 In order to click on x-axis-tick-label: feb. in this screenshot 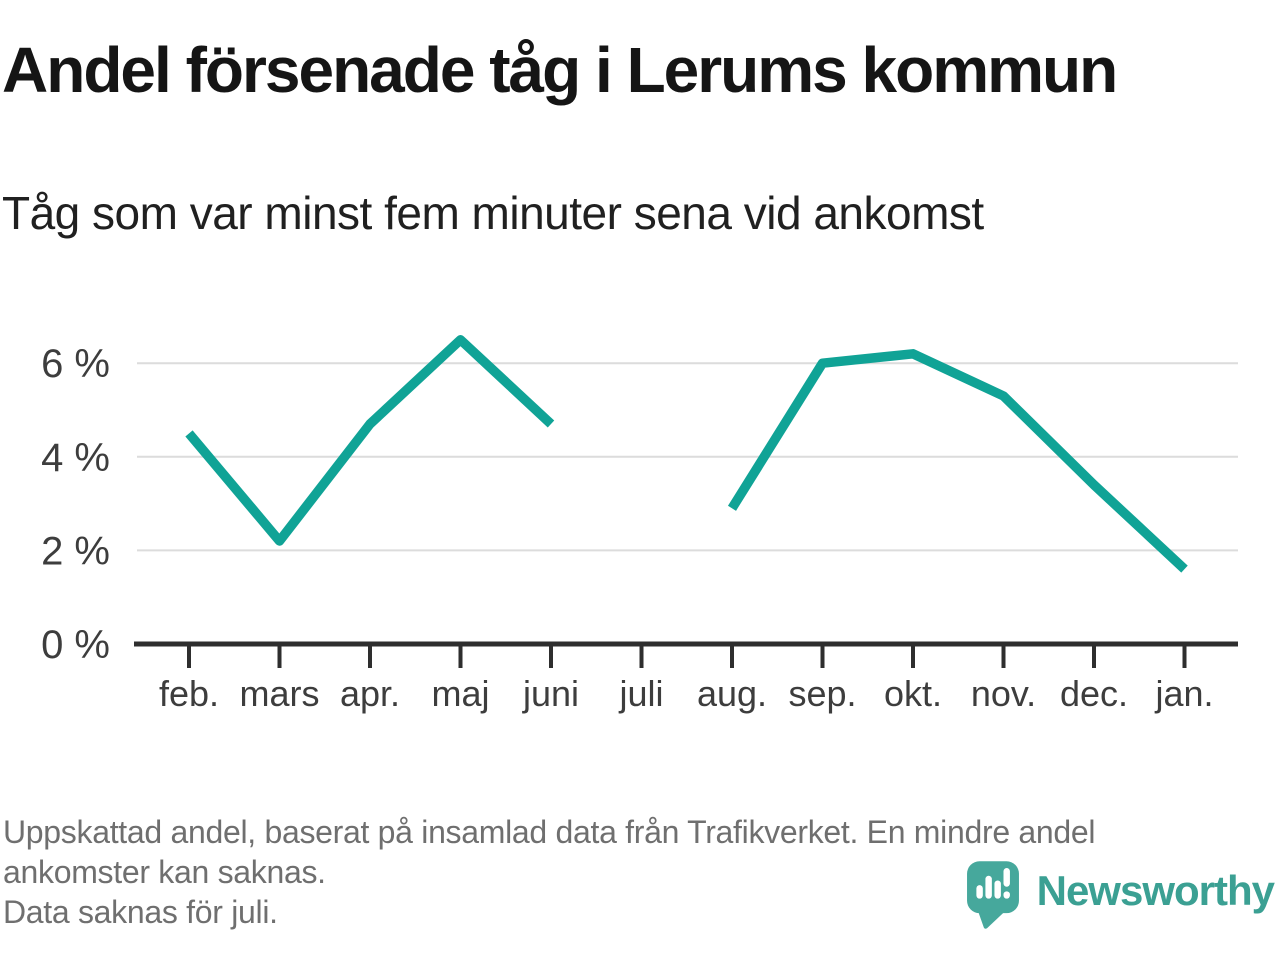, I will do `click(189, 693)`.